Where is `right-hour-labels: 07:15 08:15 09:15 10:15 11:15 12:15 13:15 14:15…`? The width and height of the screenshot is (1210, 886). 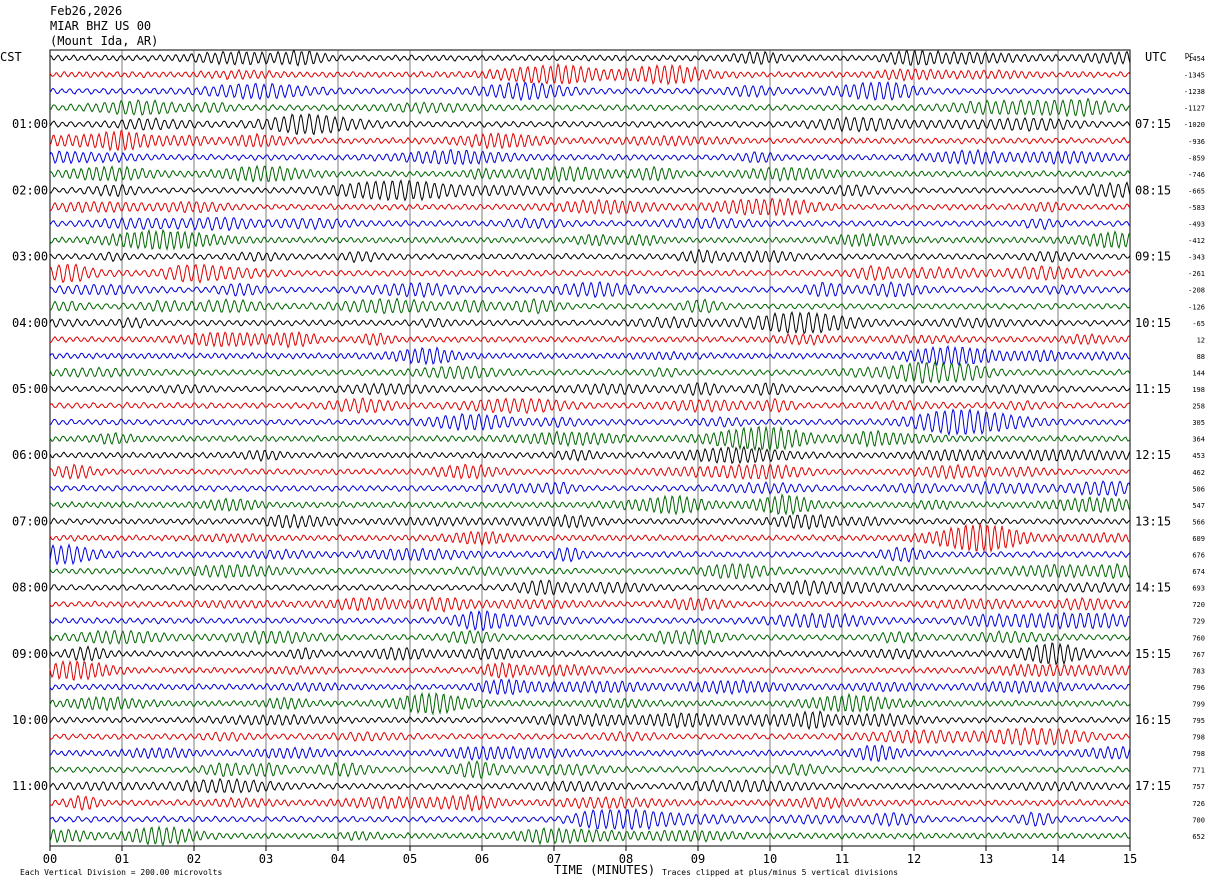 right-hour-labels: 07:15 08:15 09:15 10:15 11:15 12:15 13:15 14:15… is located at coordinates (1153, 455).